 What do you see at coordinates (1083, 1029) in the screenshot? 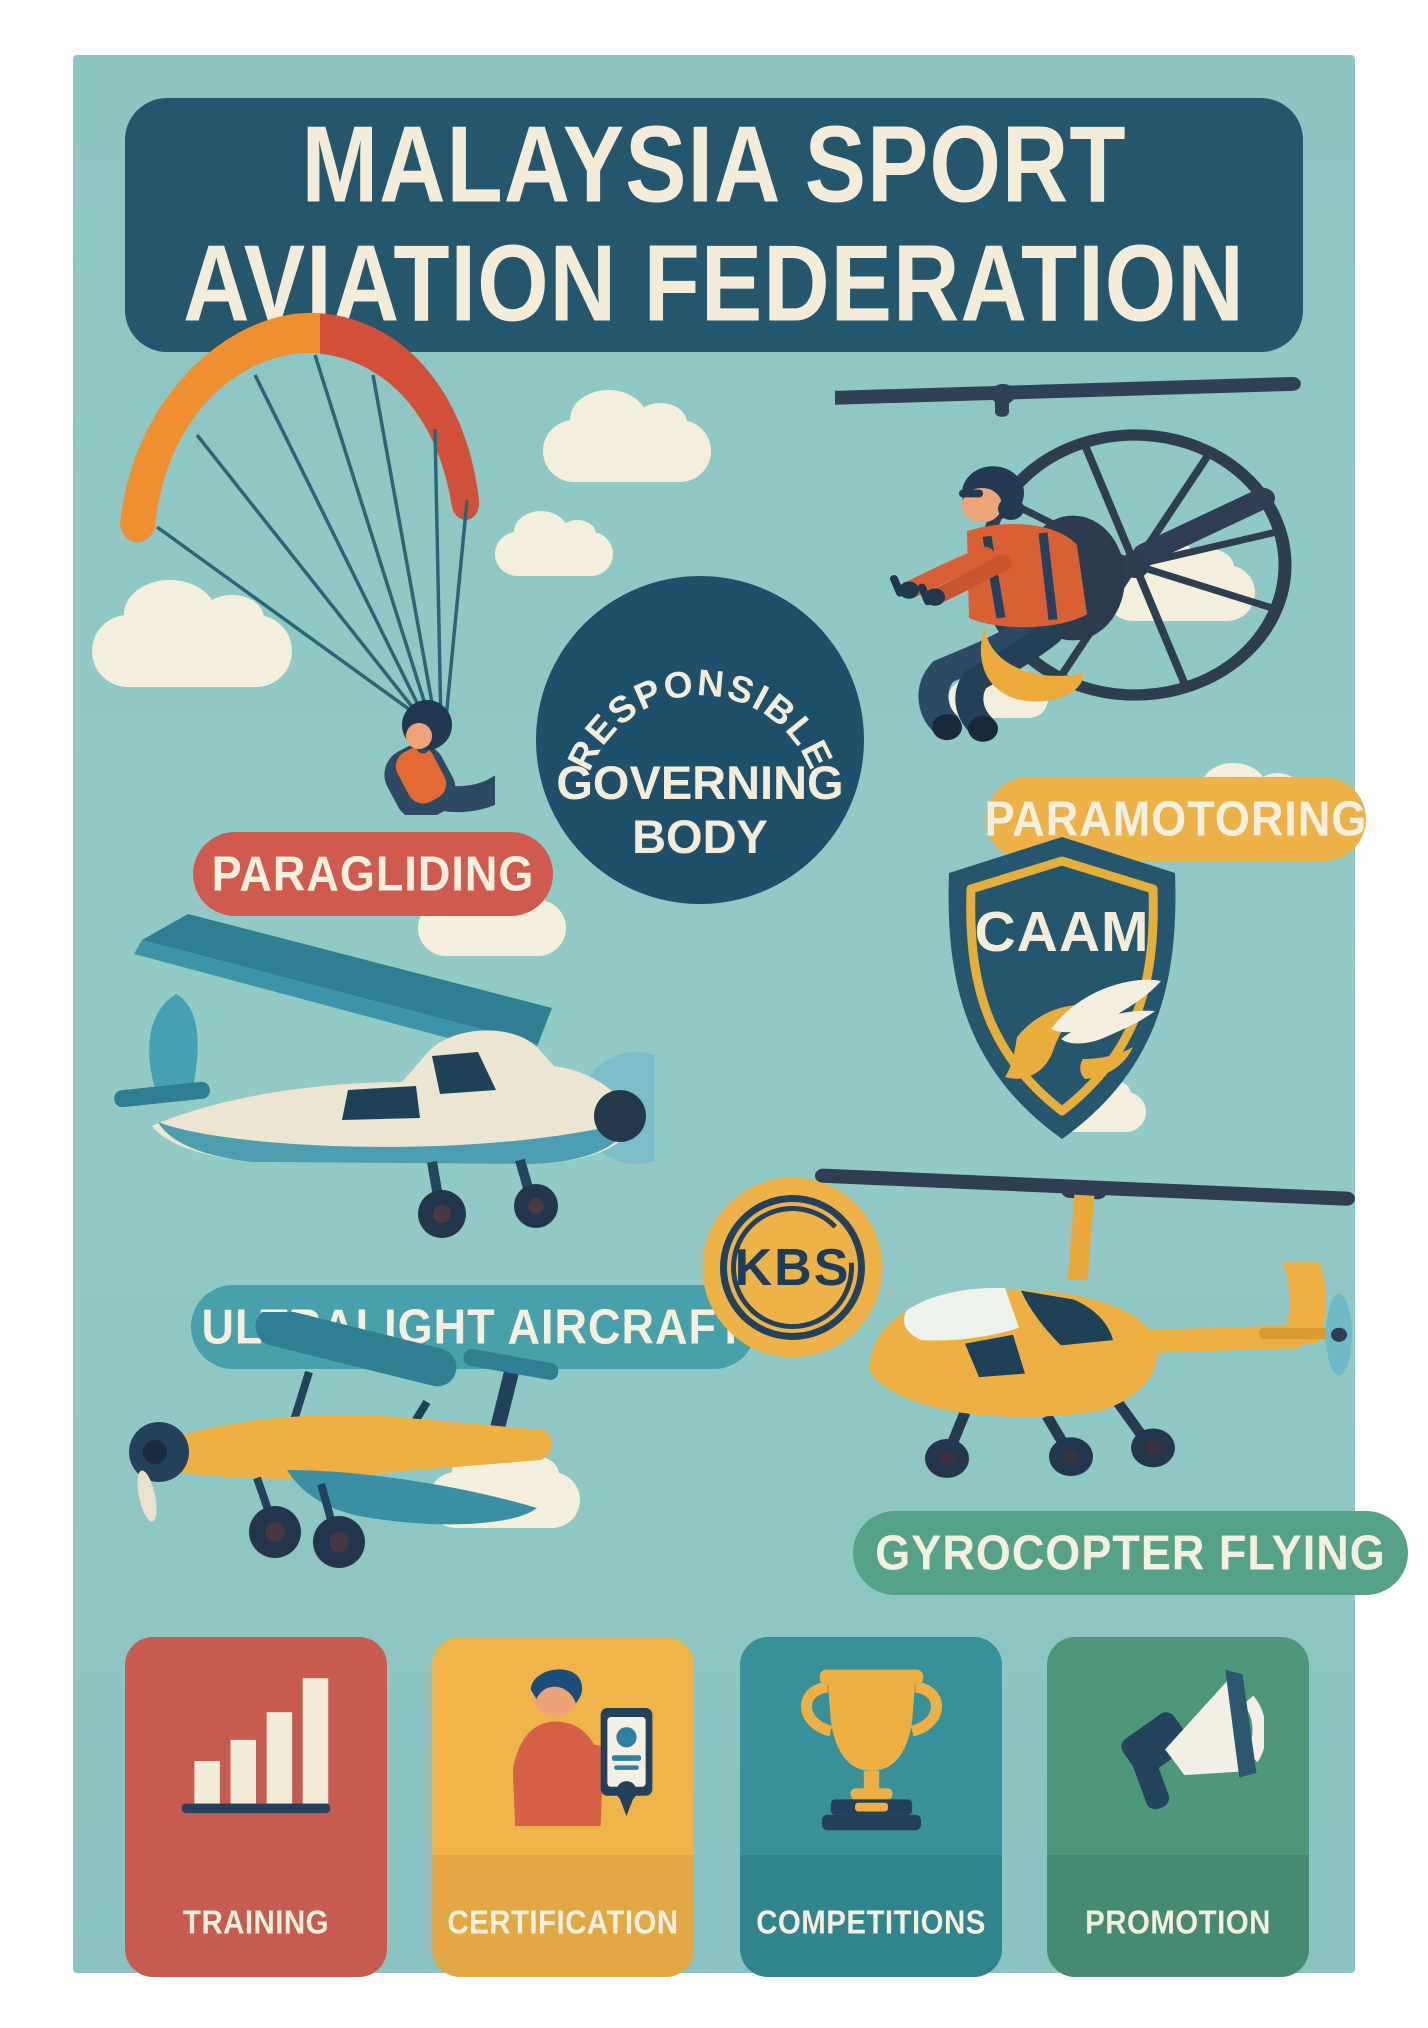
I see `eagle-icon` at bounding box center [1083, 1029].